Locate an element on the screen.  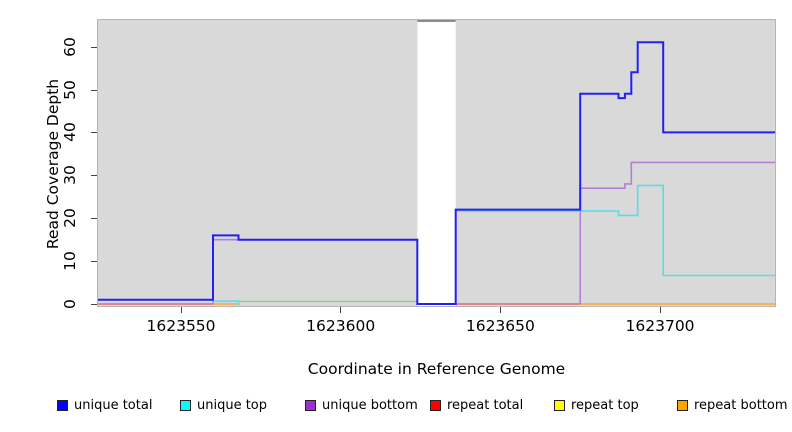
x-axis-label: Coordinate in Reference Genome is located at coordinates (436, 369).